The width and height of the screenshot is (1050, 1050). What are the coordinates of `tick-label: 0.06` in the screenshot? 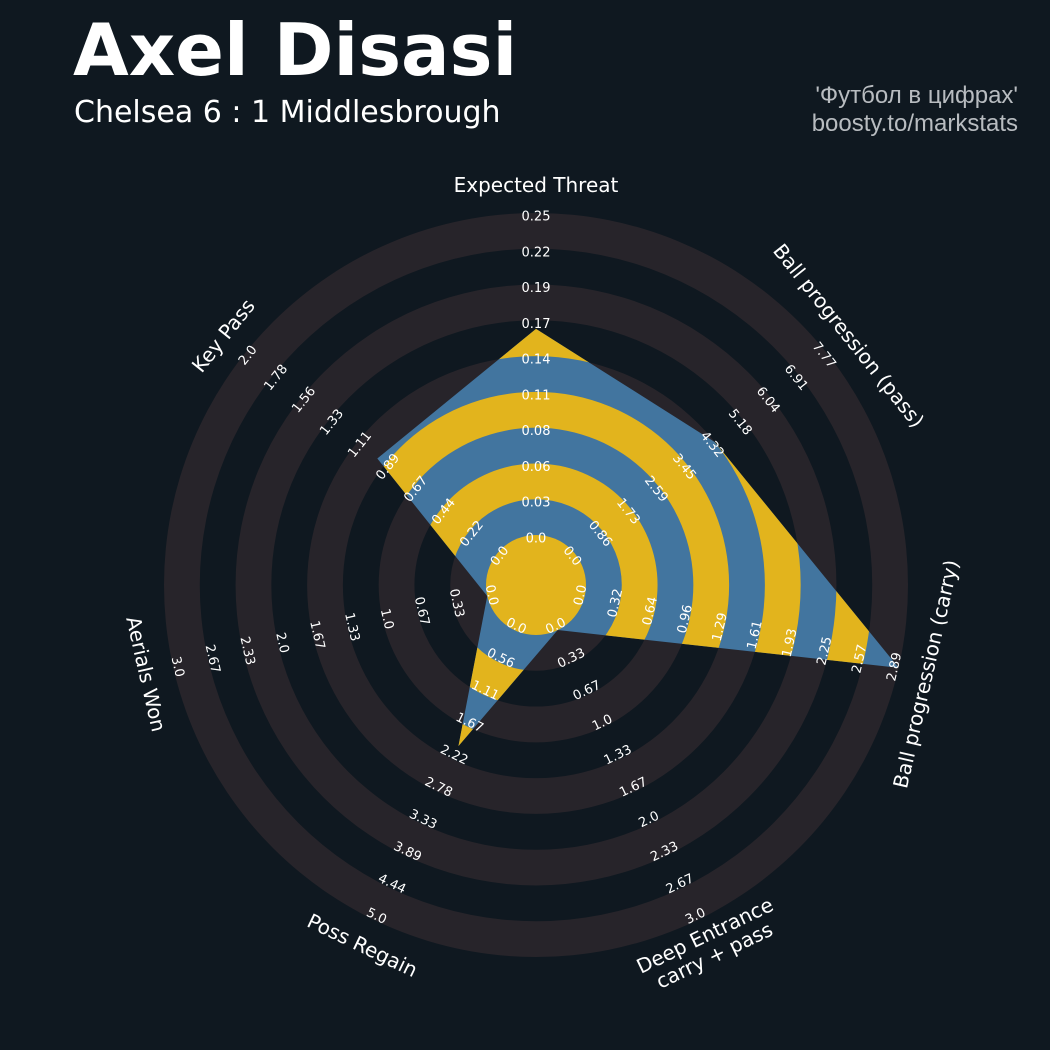 It's located at (536, 467).